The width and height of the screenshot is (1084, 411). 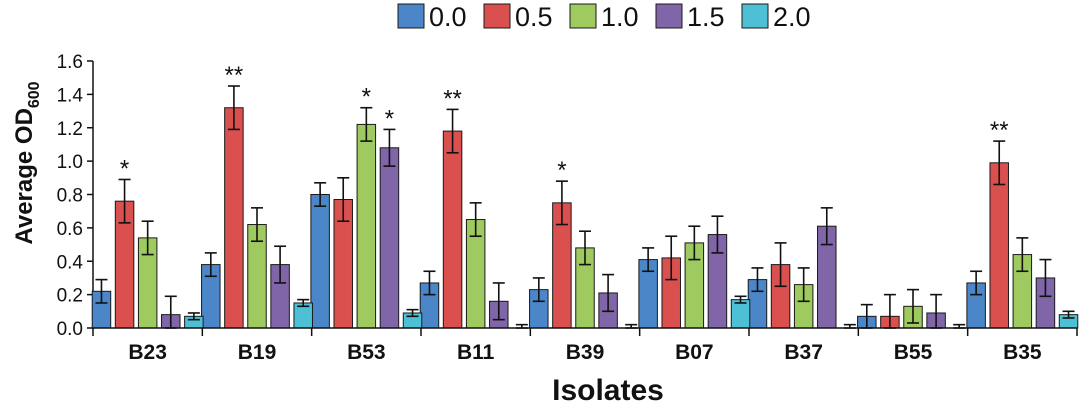 I want to click on legend-label: 1.0, so click(x=620, y=17).